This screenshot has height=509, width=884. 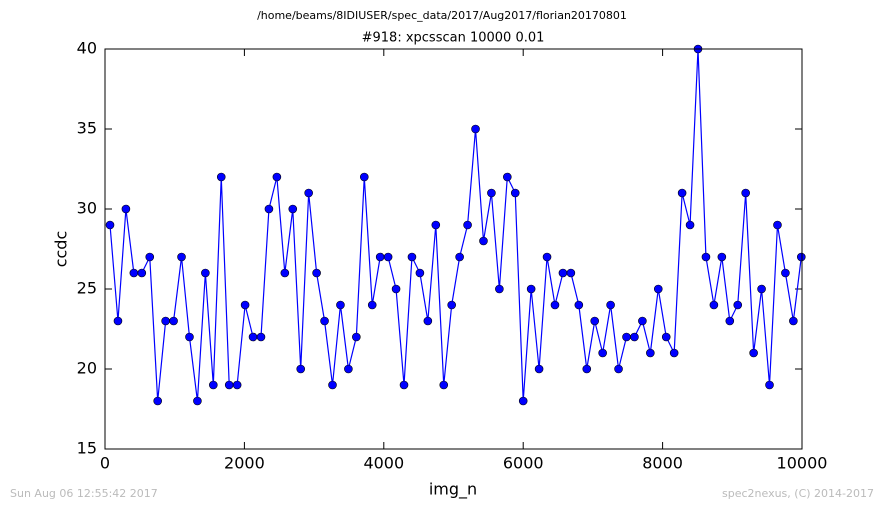 I want to click on x-tick-label: 2000, so click(x=244, y=463).